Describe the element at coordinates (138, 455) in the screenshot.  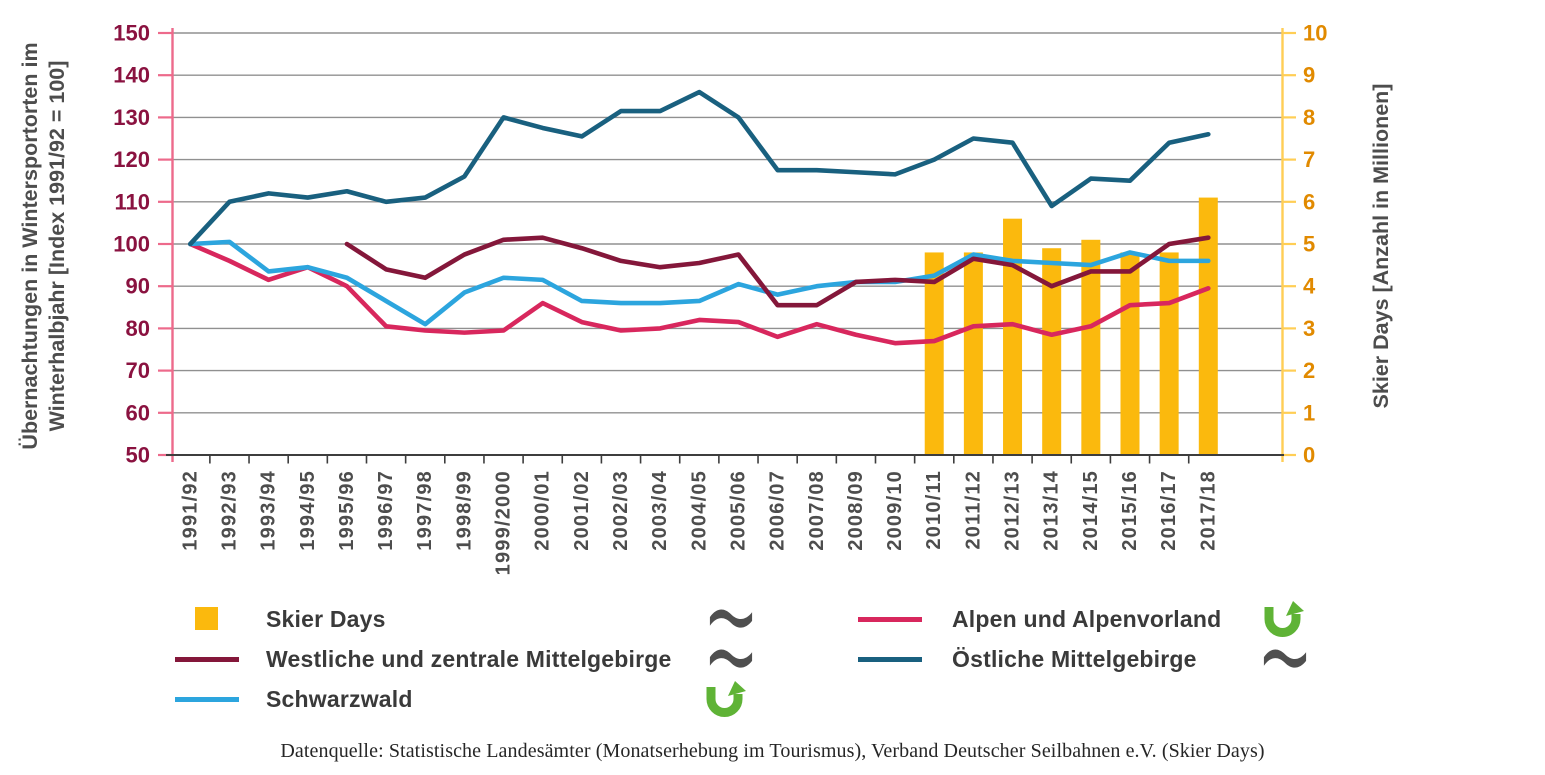
I see `left-axis-tick-label: 50` at that location.